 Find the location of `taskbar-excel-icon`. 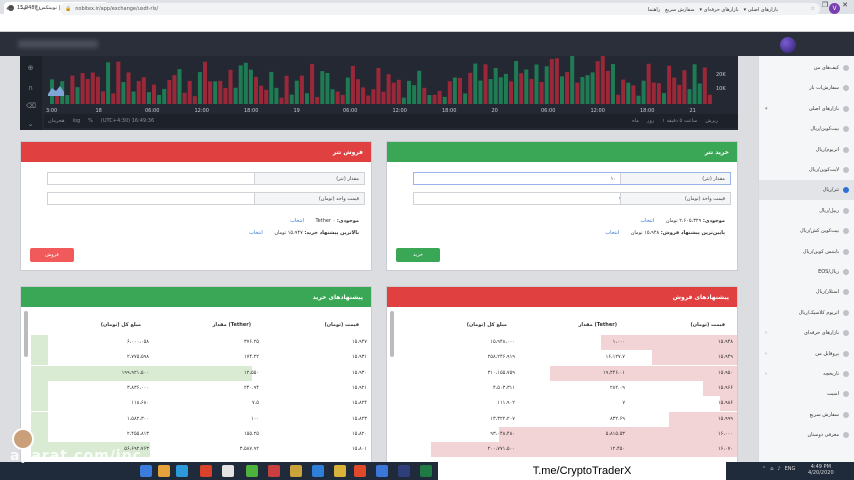

taskbar-excel-icon is located at coordinates (426, 471).